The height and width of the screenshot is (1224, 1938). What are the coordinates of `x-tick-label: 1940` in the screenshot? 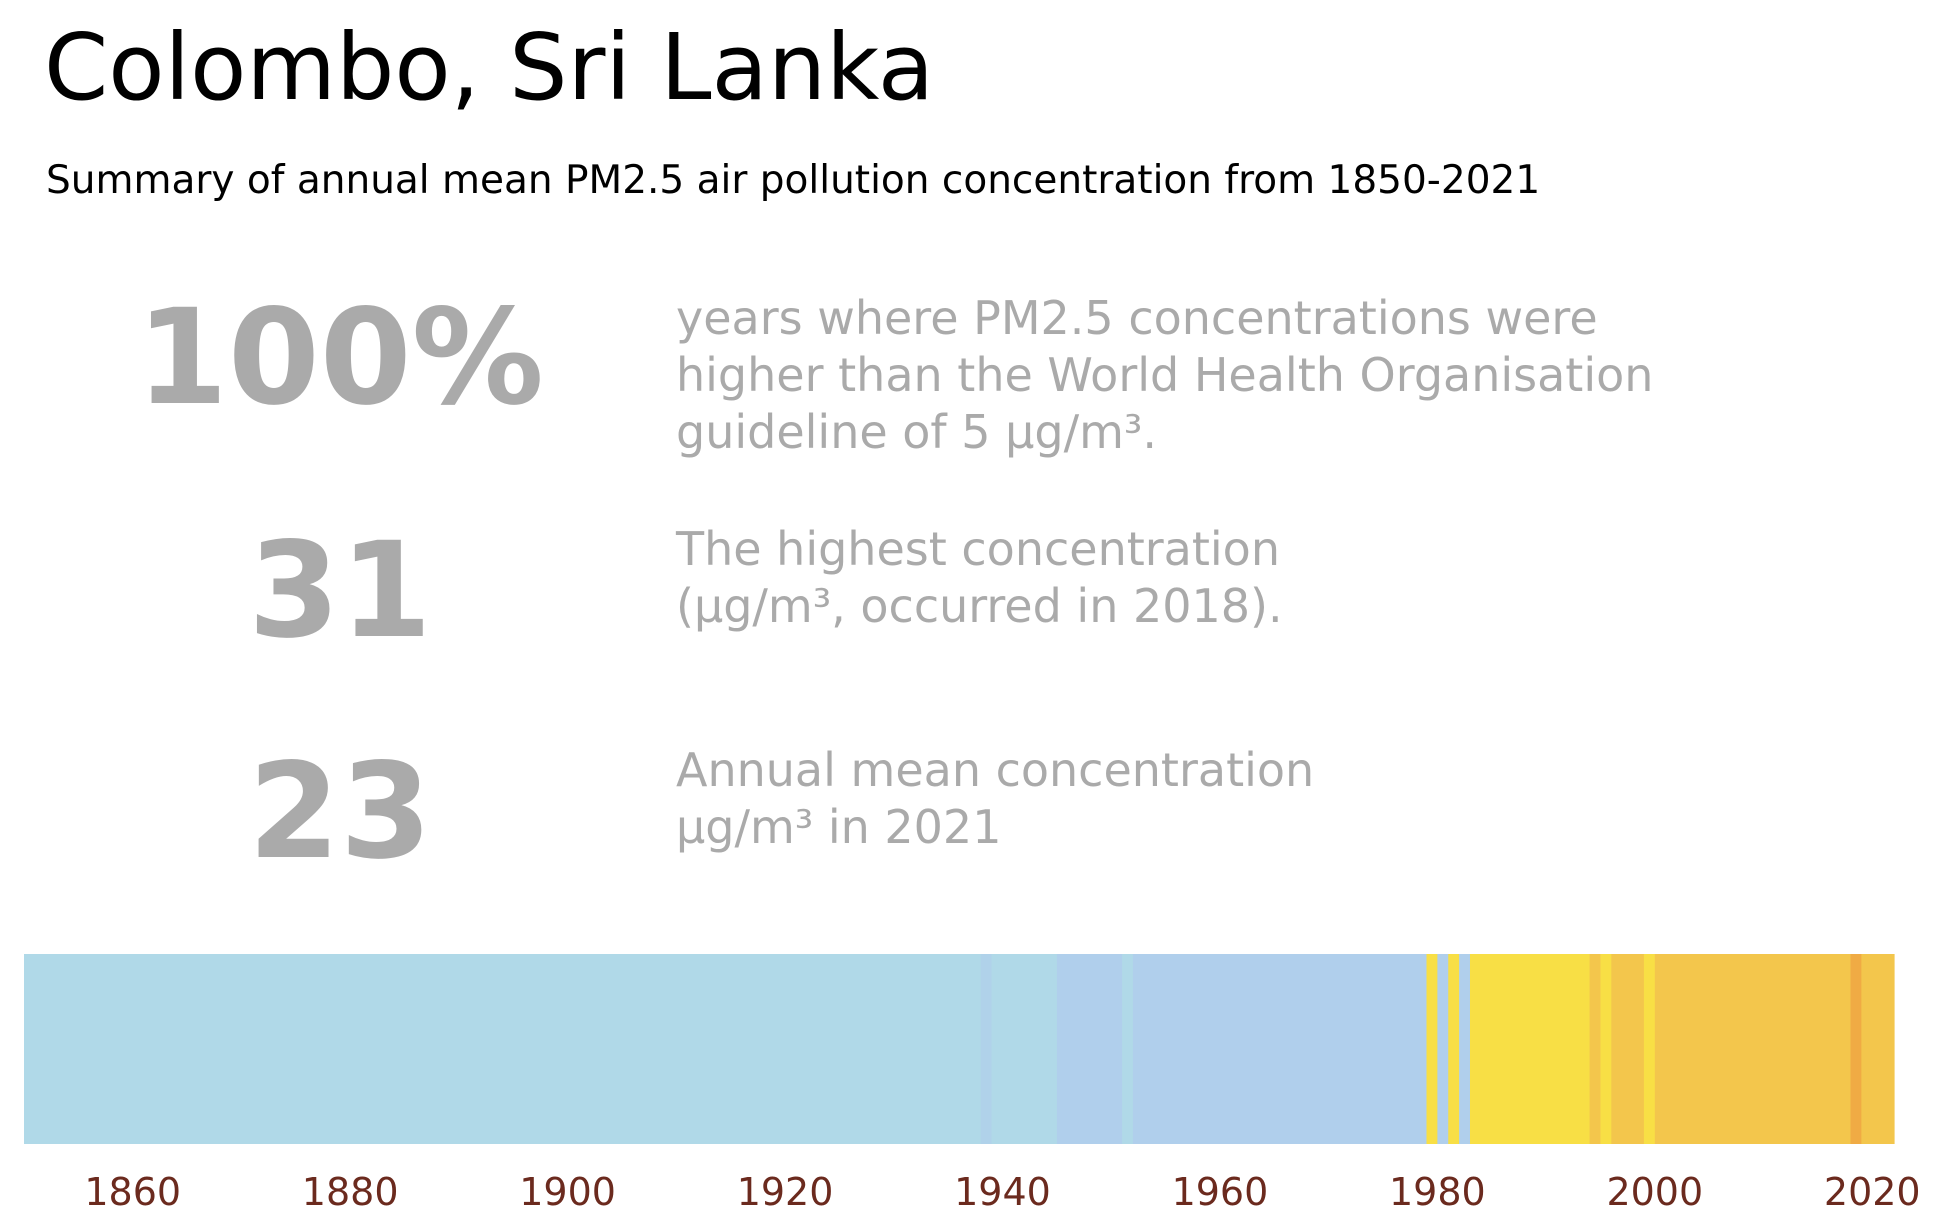 It's located at (1002, 1192).